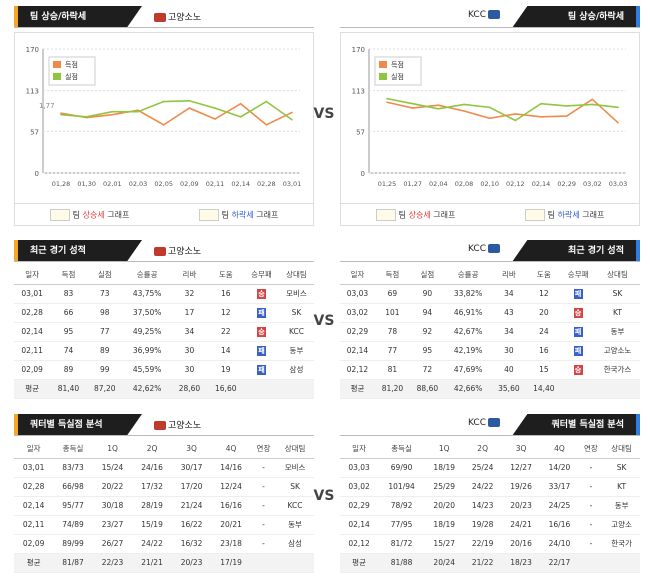 The image size is (650, 582). I want to click on table-cell-date: 02,28, so click(34, 487).